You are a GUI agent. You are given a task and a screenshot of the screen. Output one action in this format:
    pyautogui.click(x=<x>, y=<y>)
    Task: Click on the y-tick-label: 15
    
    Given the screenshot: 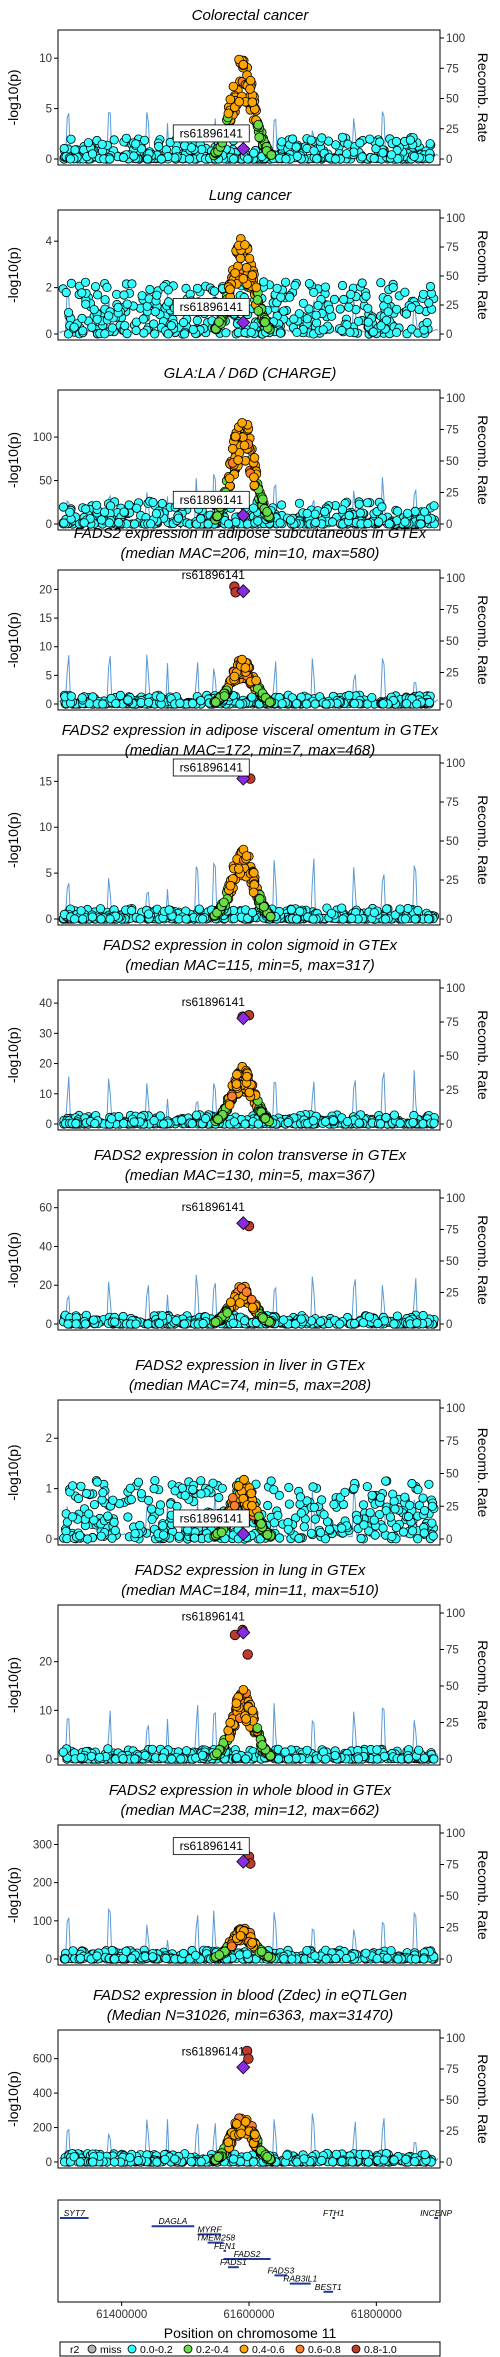 What is the action you would take?
    pyautogui.click(x=45, y=619)
    